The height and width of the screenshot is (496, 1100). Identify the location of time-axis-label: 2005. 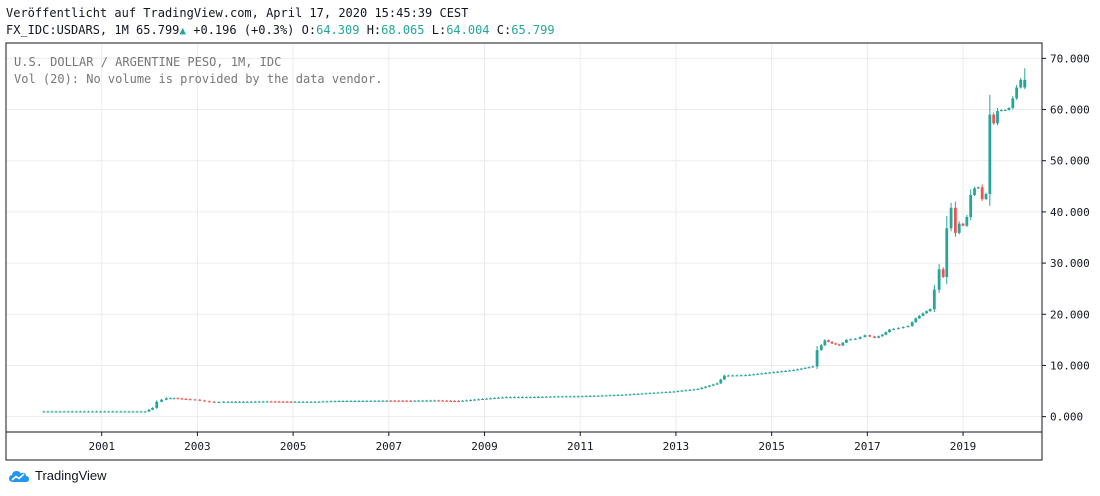
(293, 446).